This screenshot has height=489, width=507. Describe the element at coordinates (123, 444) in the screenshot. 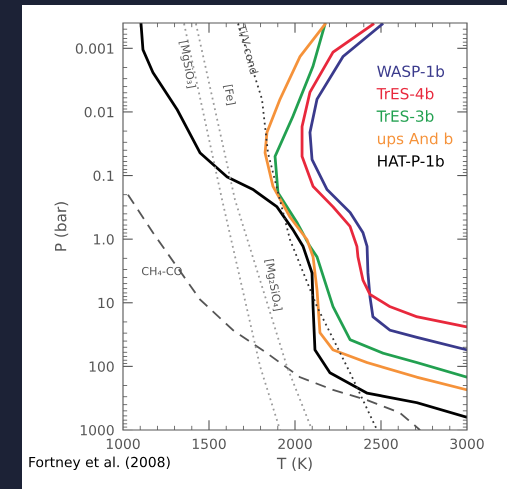

I see `x-tick-label: 1000` at that location.